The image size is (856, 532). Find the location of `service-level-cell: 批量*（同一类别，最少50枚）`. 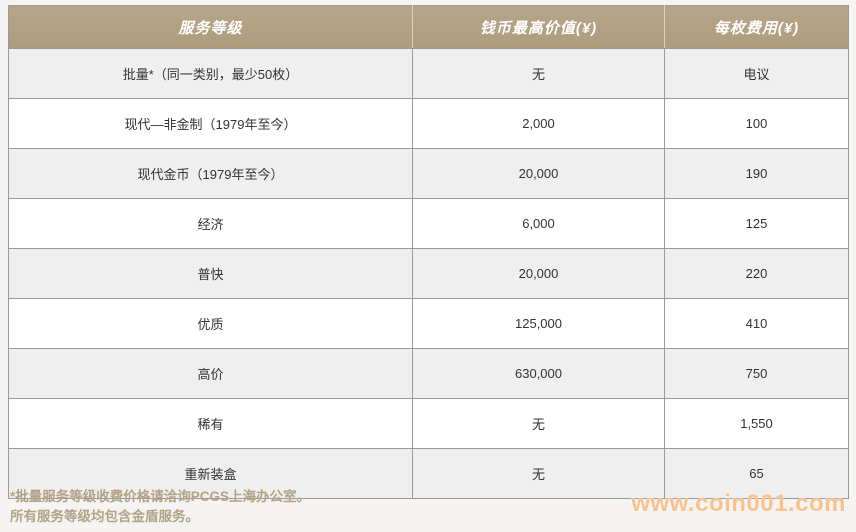

service-level-cell: 批量*（同一类别，最少50枚） is located at coordinates (210, 73).